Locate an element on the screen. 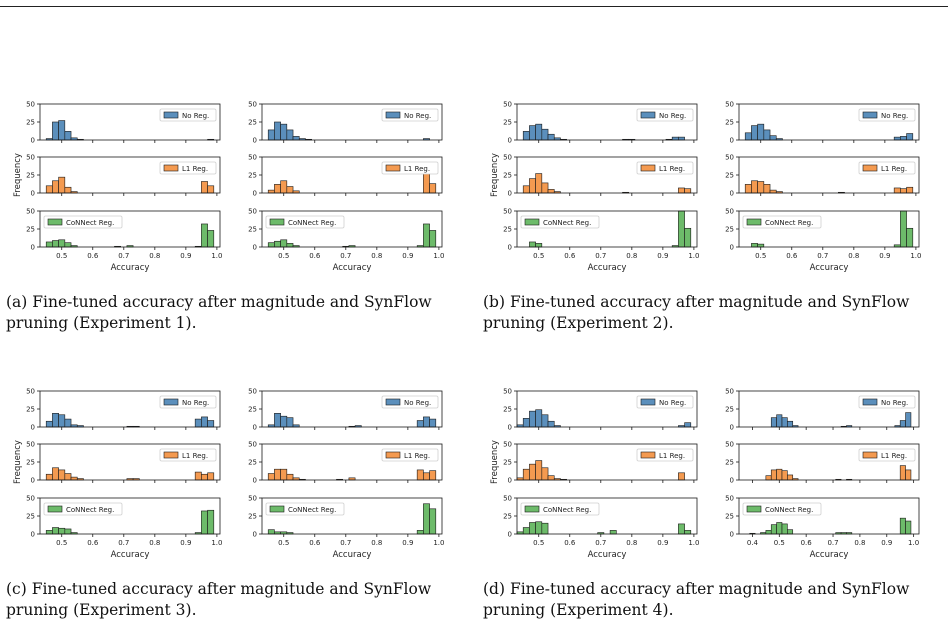 The height and width of the screenshot is (628, 948). x-tick-label: 0.6 is located at coordinates (807, 543).